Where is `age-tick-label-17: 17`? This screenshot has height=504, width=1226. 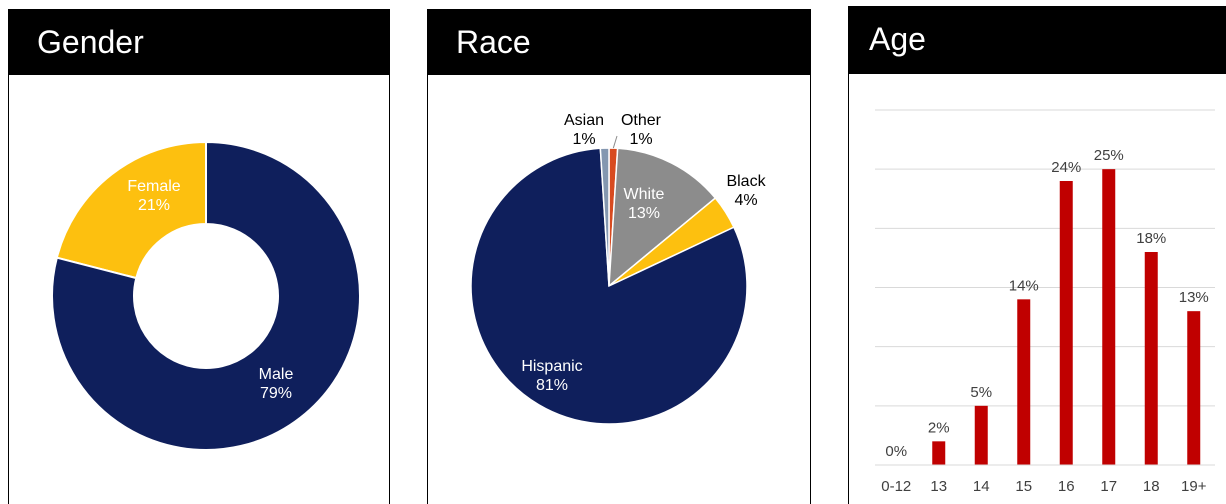
age-tick-label-17: 17 is located at coordinates (1108, 486).